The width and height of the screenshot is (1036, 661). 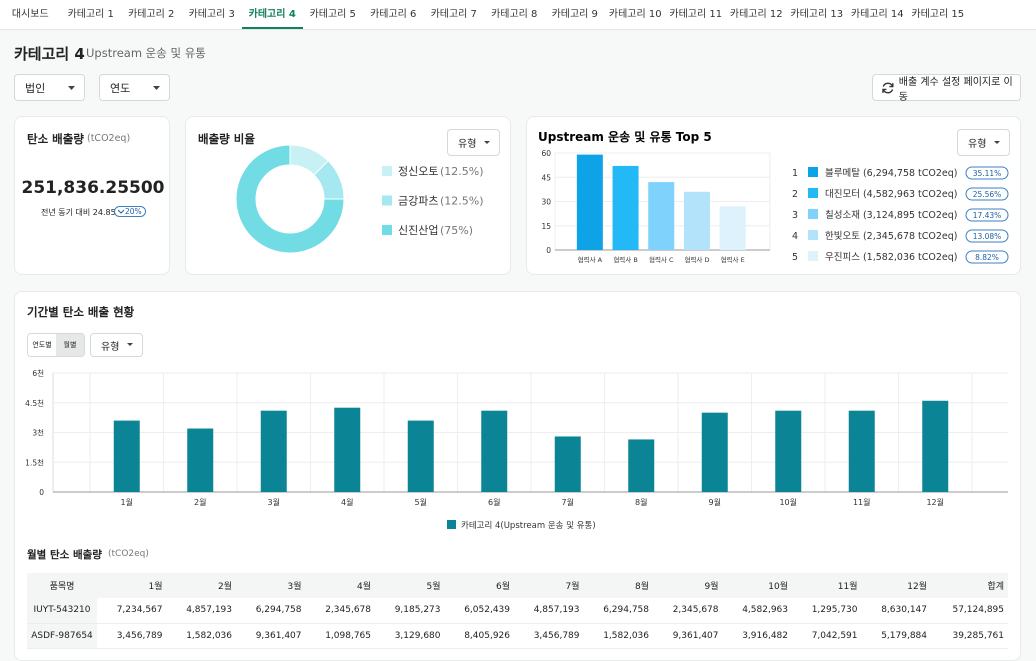 What do you see at coordinates (891, 236) in the screenshot?
I see `rank-label: 한빛오토 (2,345,678 tCO2eq)` at bounding box center [891, 236].